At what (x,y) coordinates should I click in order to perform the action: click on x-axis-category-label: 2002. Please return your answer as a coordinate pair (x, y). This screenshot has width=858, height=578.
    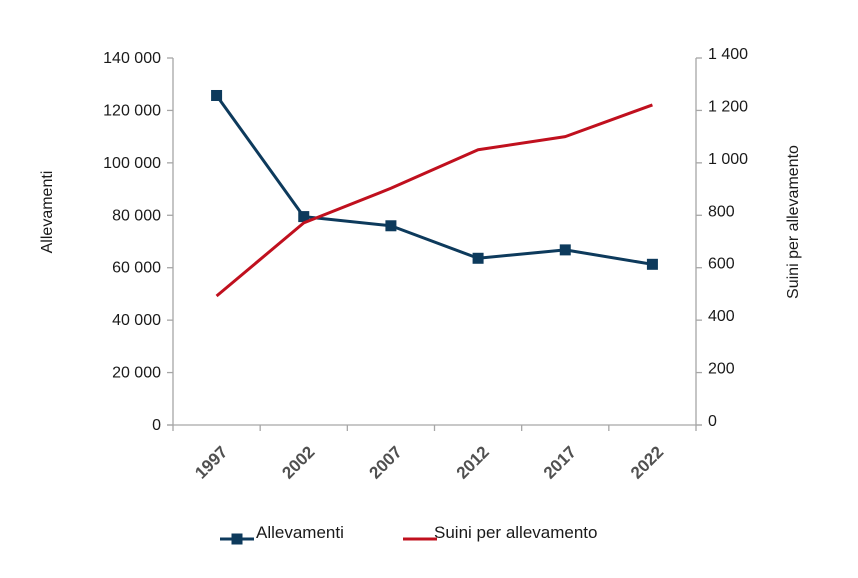
    Looking at the image, I should click on (298, 462).